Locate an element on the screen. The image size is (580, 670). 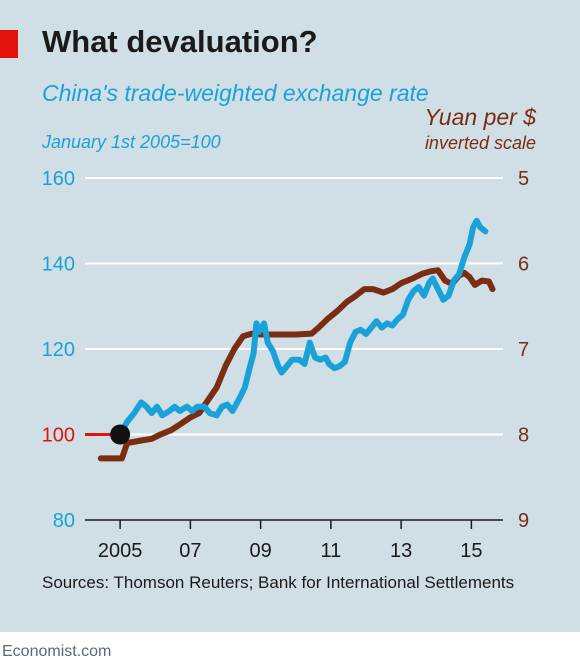
left-tick-label: 160 is located at coordinates (58, 179).